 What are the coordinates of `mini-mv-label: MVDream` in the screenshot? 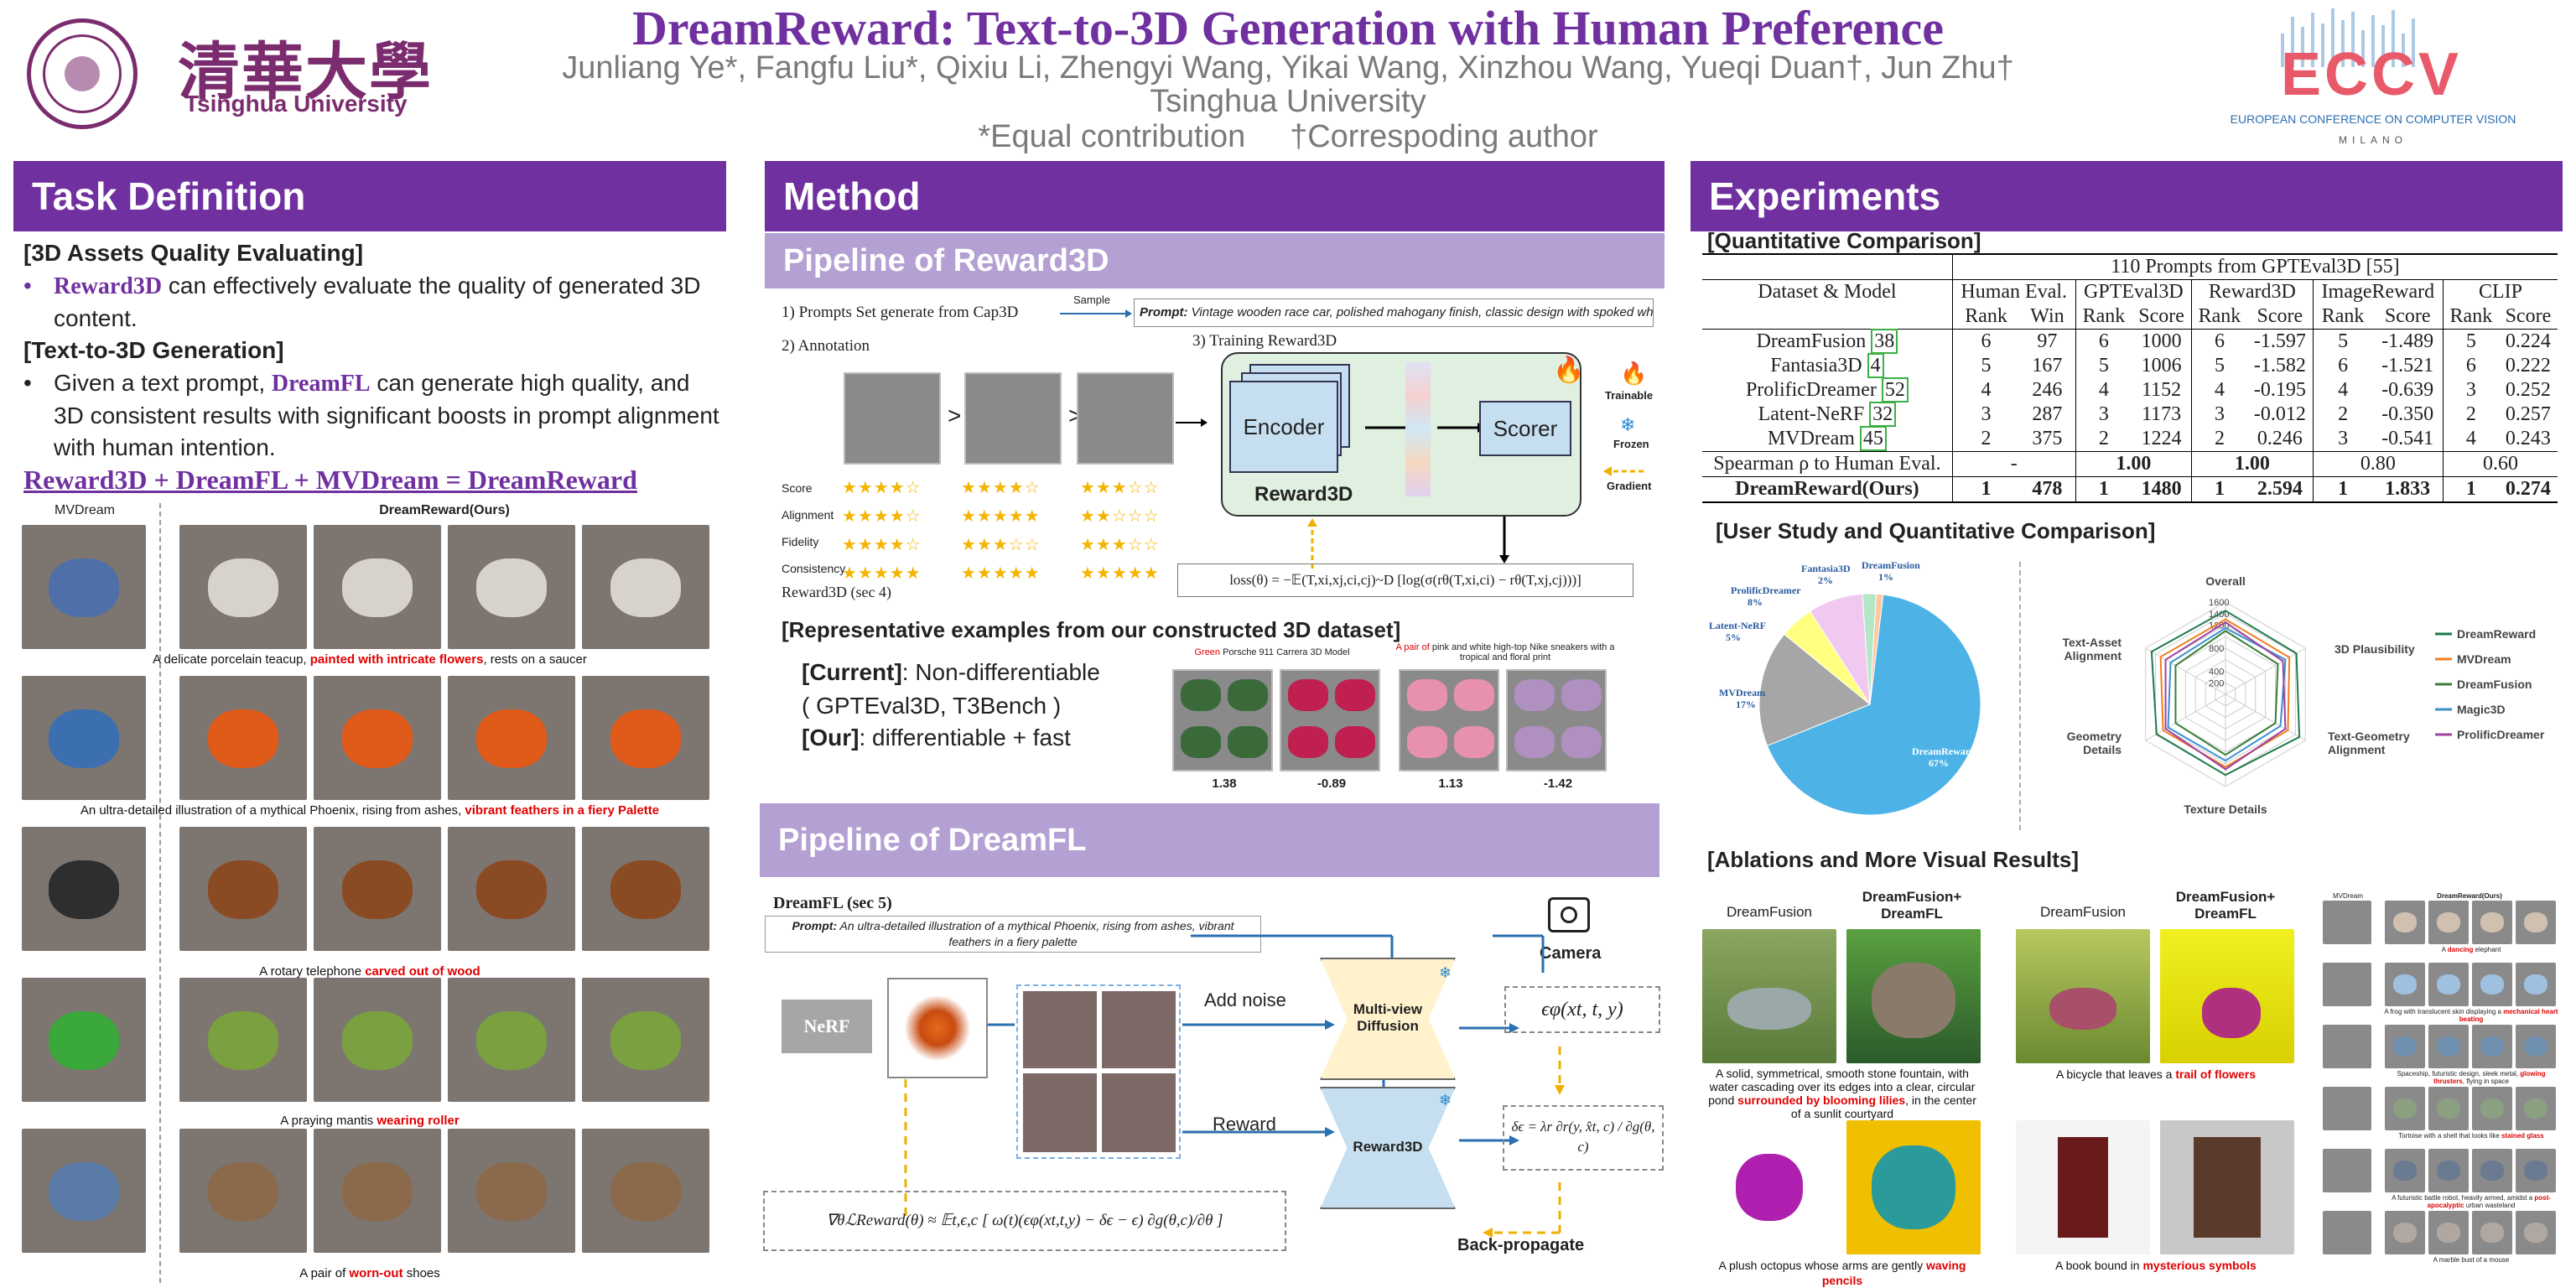 It's located at (2347, 896).